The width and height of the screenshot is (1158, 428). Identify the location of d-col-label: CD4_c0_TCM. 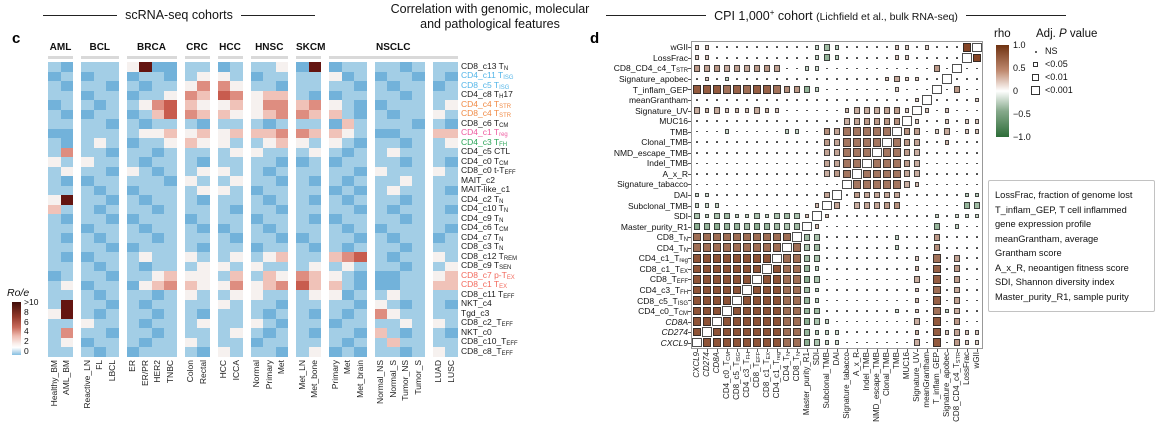
(727, 375).